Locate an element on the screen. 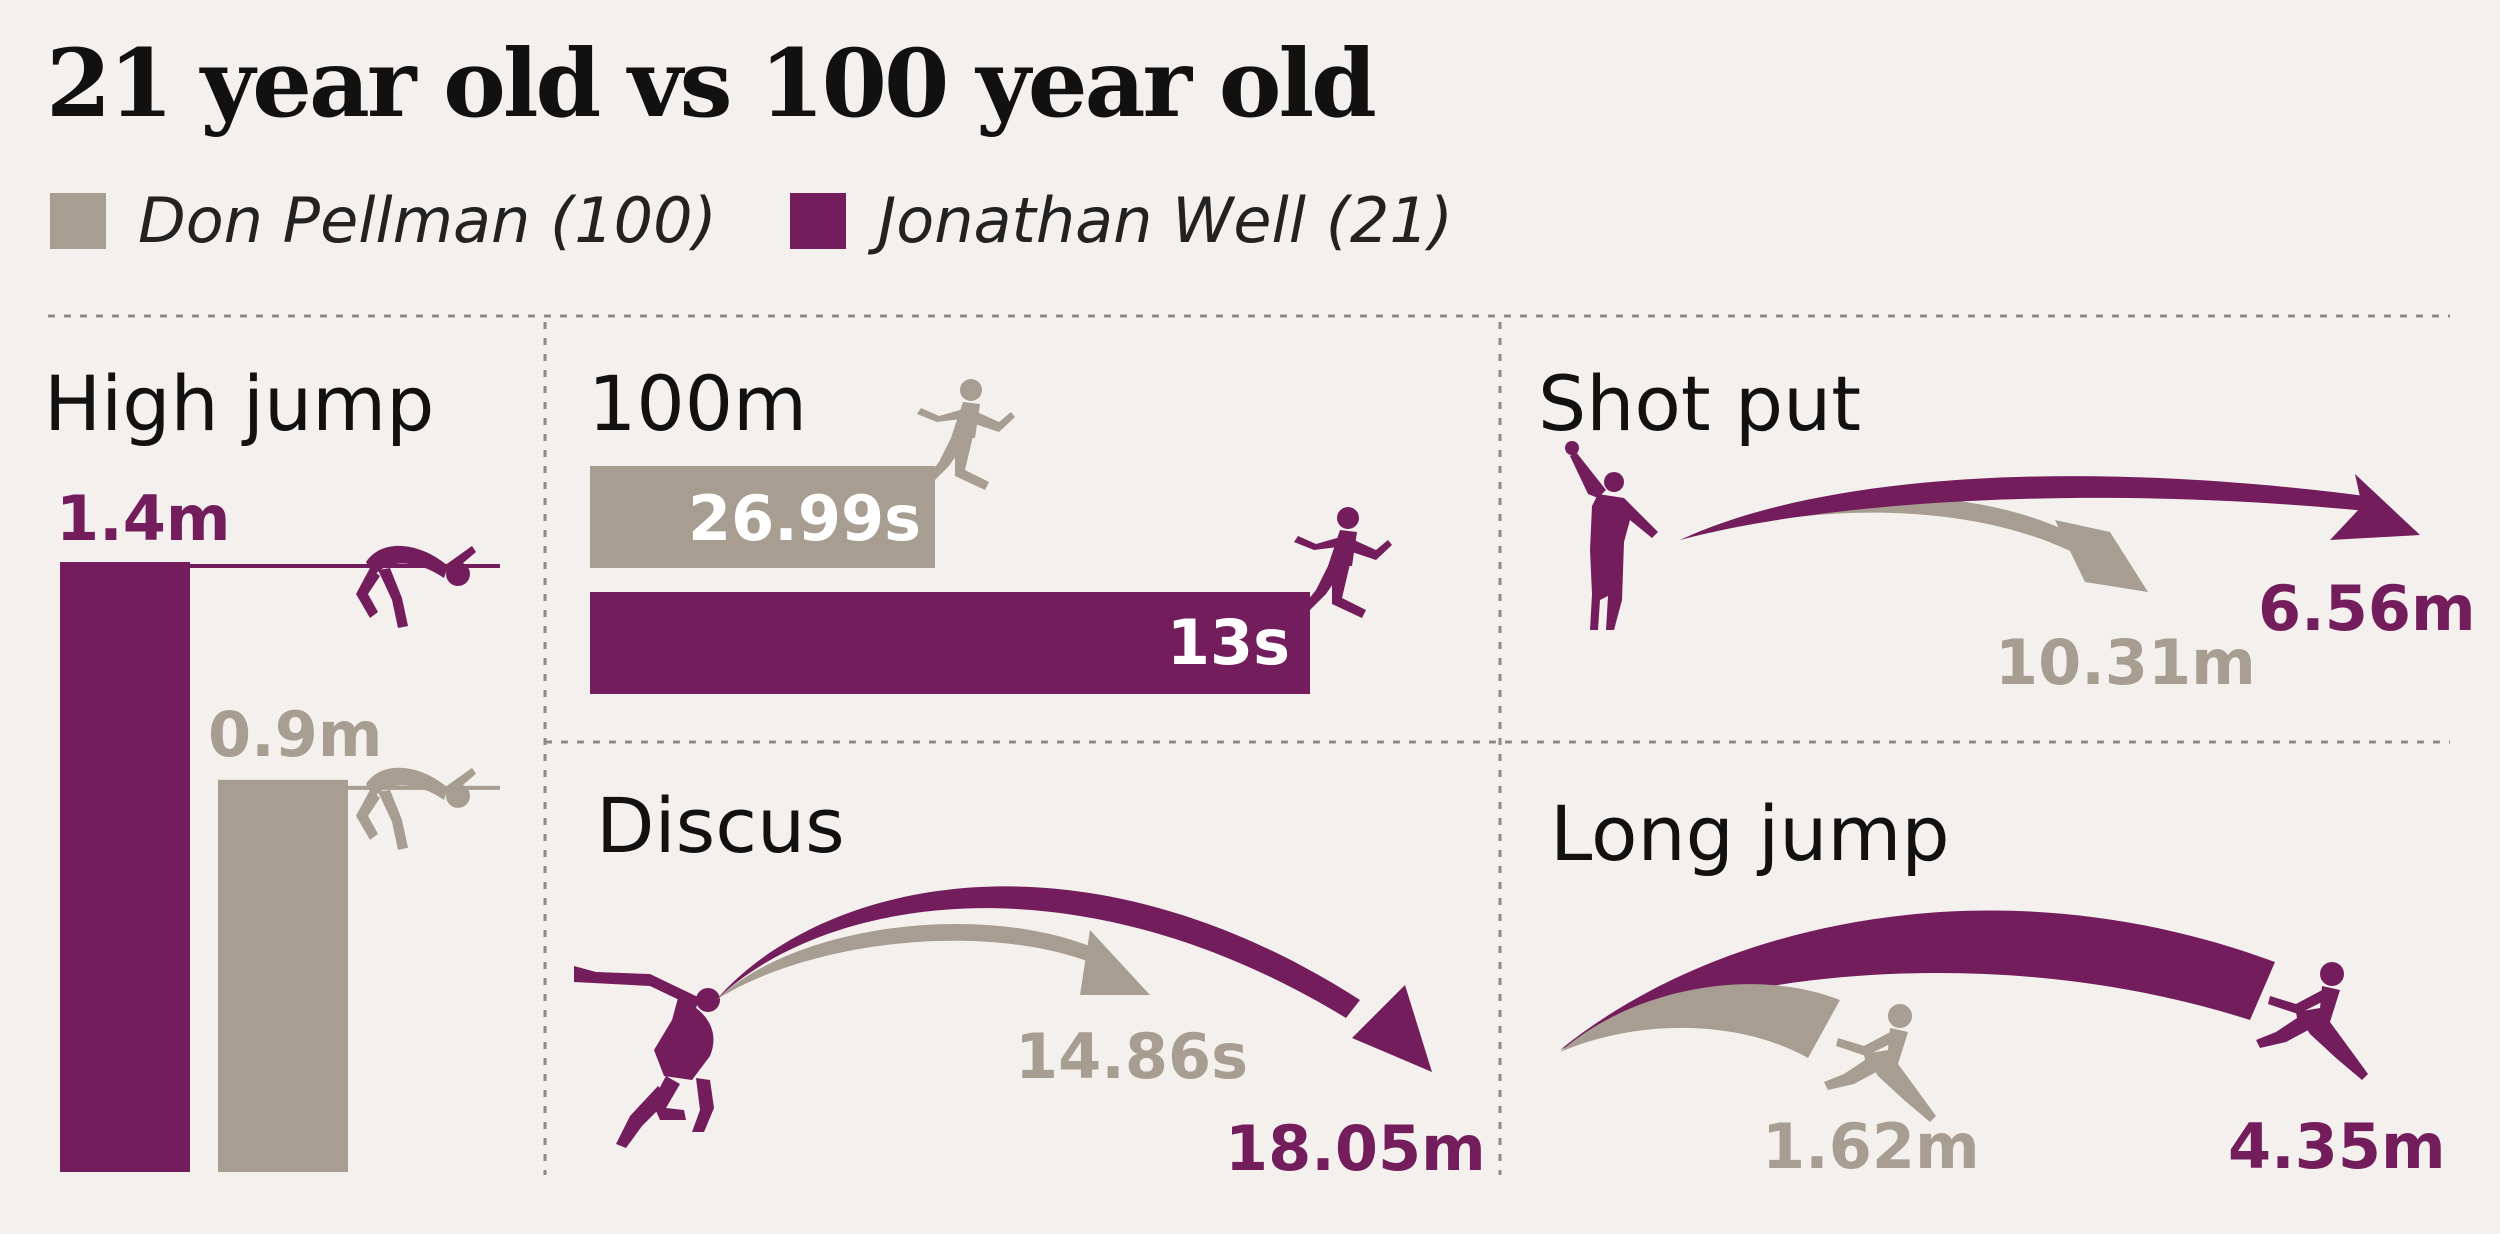  panel-shot-put: Shot put 10.31m 6.56m is located at coordinates (2007, 529).